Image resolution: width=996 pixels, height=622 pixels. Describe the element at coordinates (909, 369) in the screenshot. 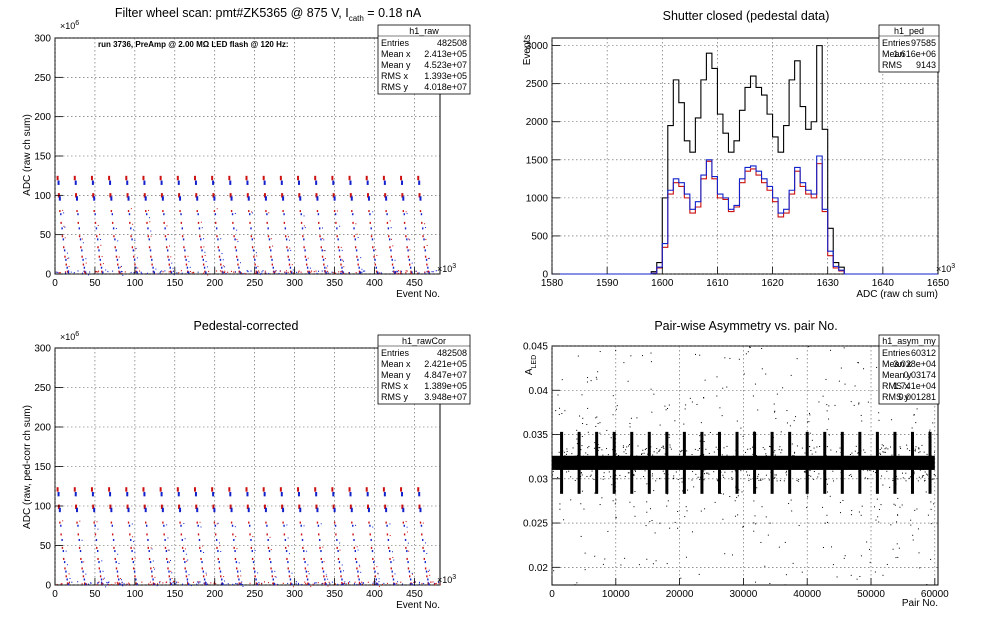

I see `stats-box-frame` at that location.